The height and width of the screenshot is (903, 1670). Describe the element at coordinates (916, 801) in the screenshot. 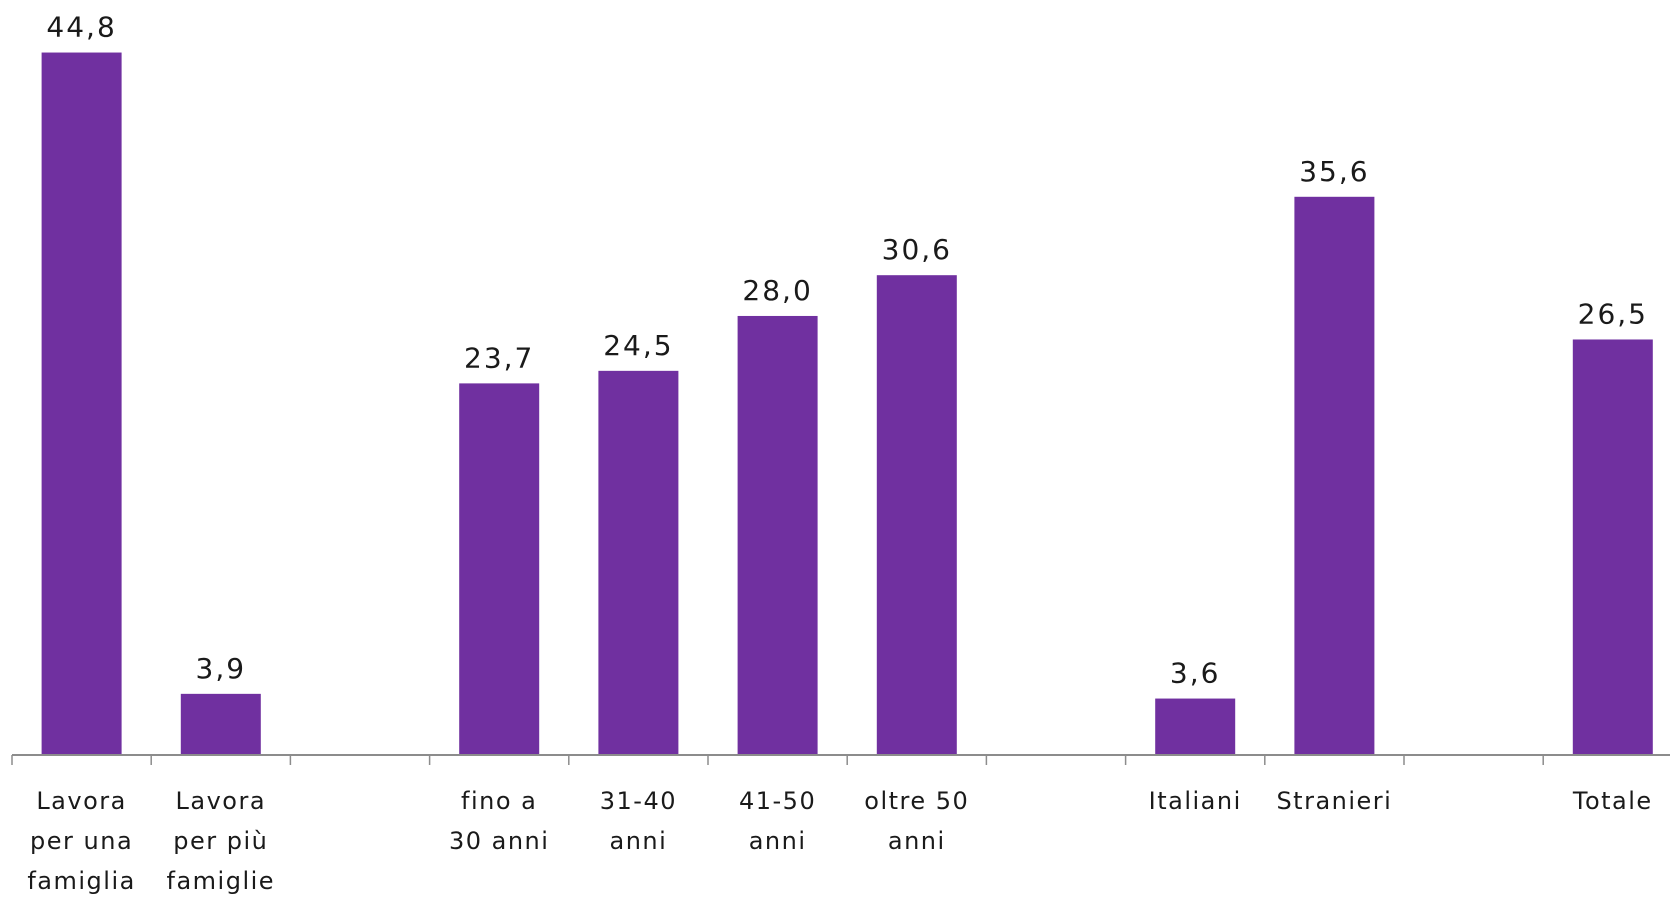

I see `category-label: oltre 50` at that location.